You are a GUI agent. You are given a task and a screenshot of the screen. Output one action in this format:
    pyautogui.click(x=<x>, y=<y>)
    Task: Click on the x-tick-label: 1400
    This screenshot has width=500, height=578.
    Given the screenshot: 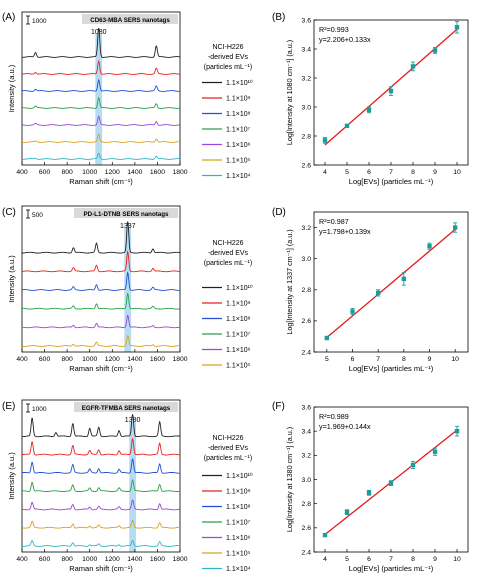 What is the action you would take?
    pyautogui.click(x=134, y=359)
    